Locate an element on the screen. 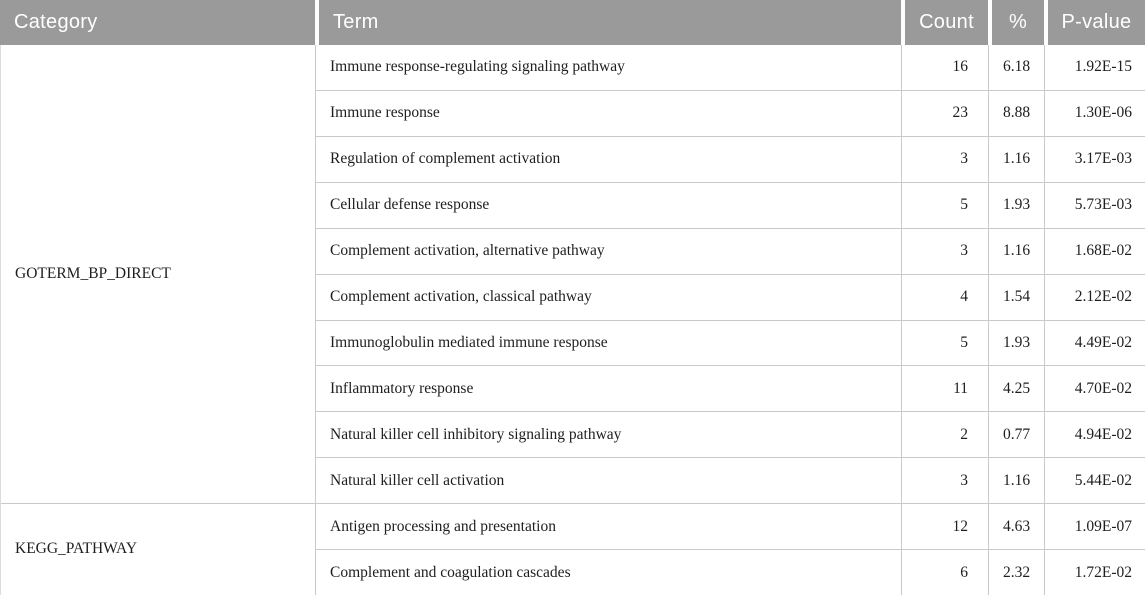  table-header-row: Category Term Count % P-value is located at coordinates (572, 22).